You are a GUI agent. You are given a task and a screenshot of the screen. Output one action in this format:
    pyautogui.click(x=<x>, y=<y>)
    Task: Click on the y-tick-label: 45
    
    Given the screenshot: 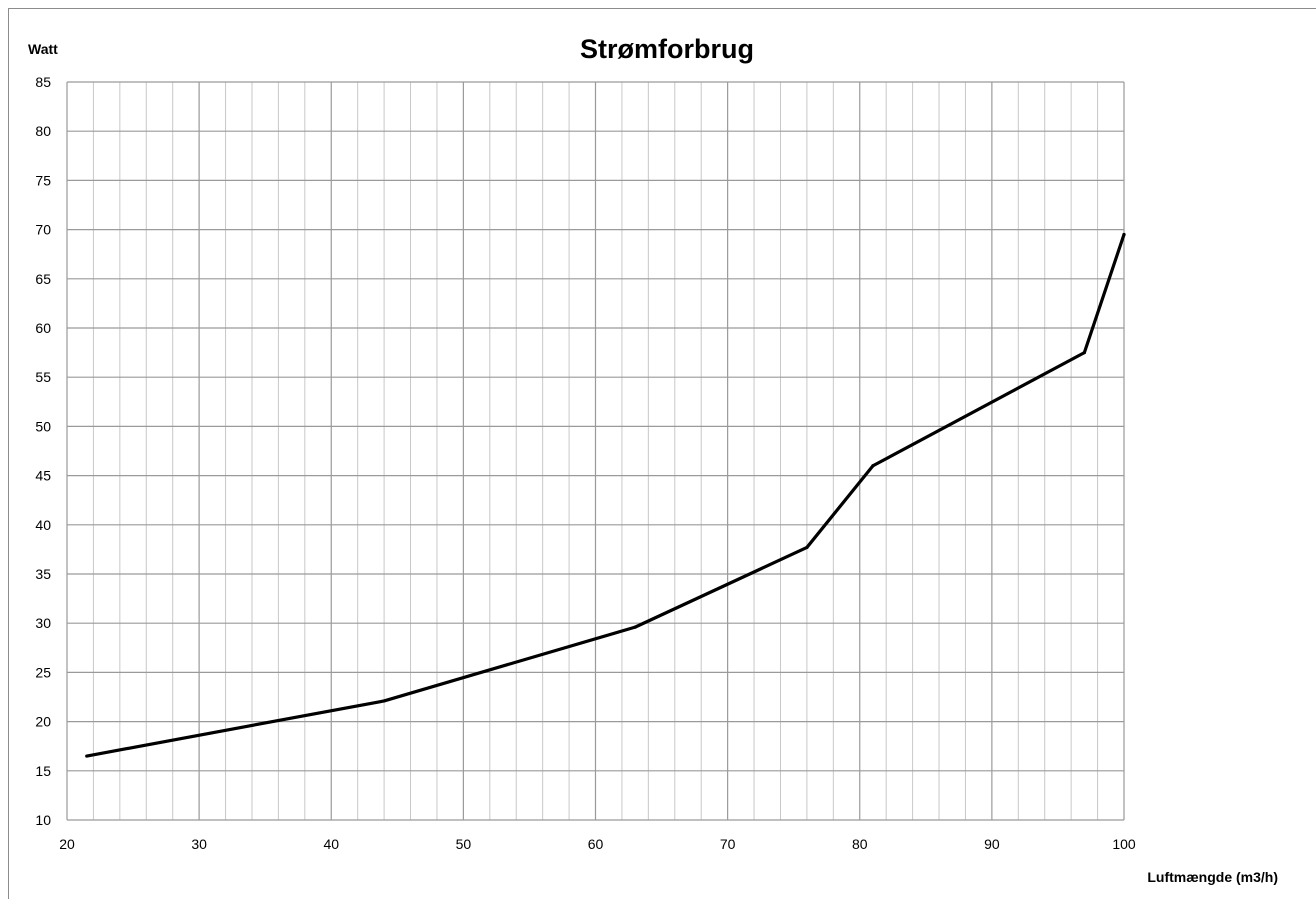 What is the action you would take?
    pyautogui.click(x=43, y=476)
    